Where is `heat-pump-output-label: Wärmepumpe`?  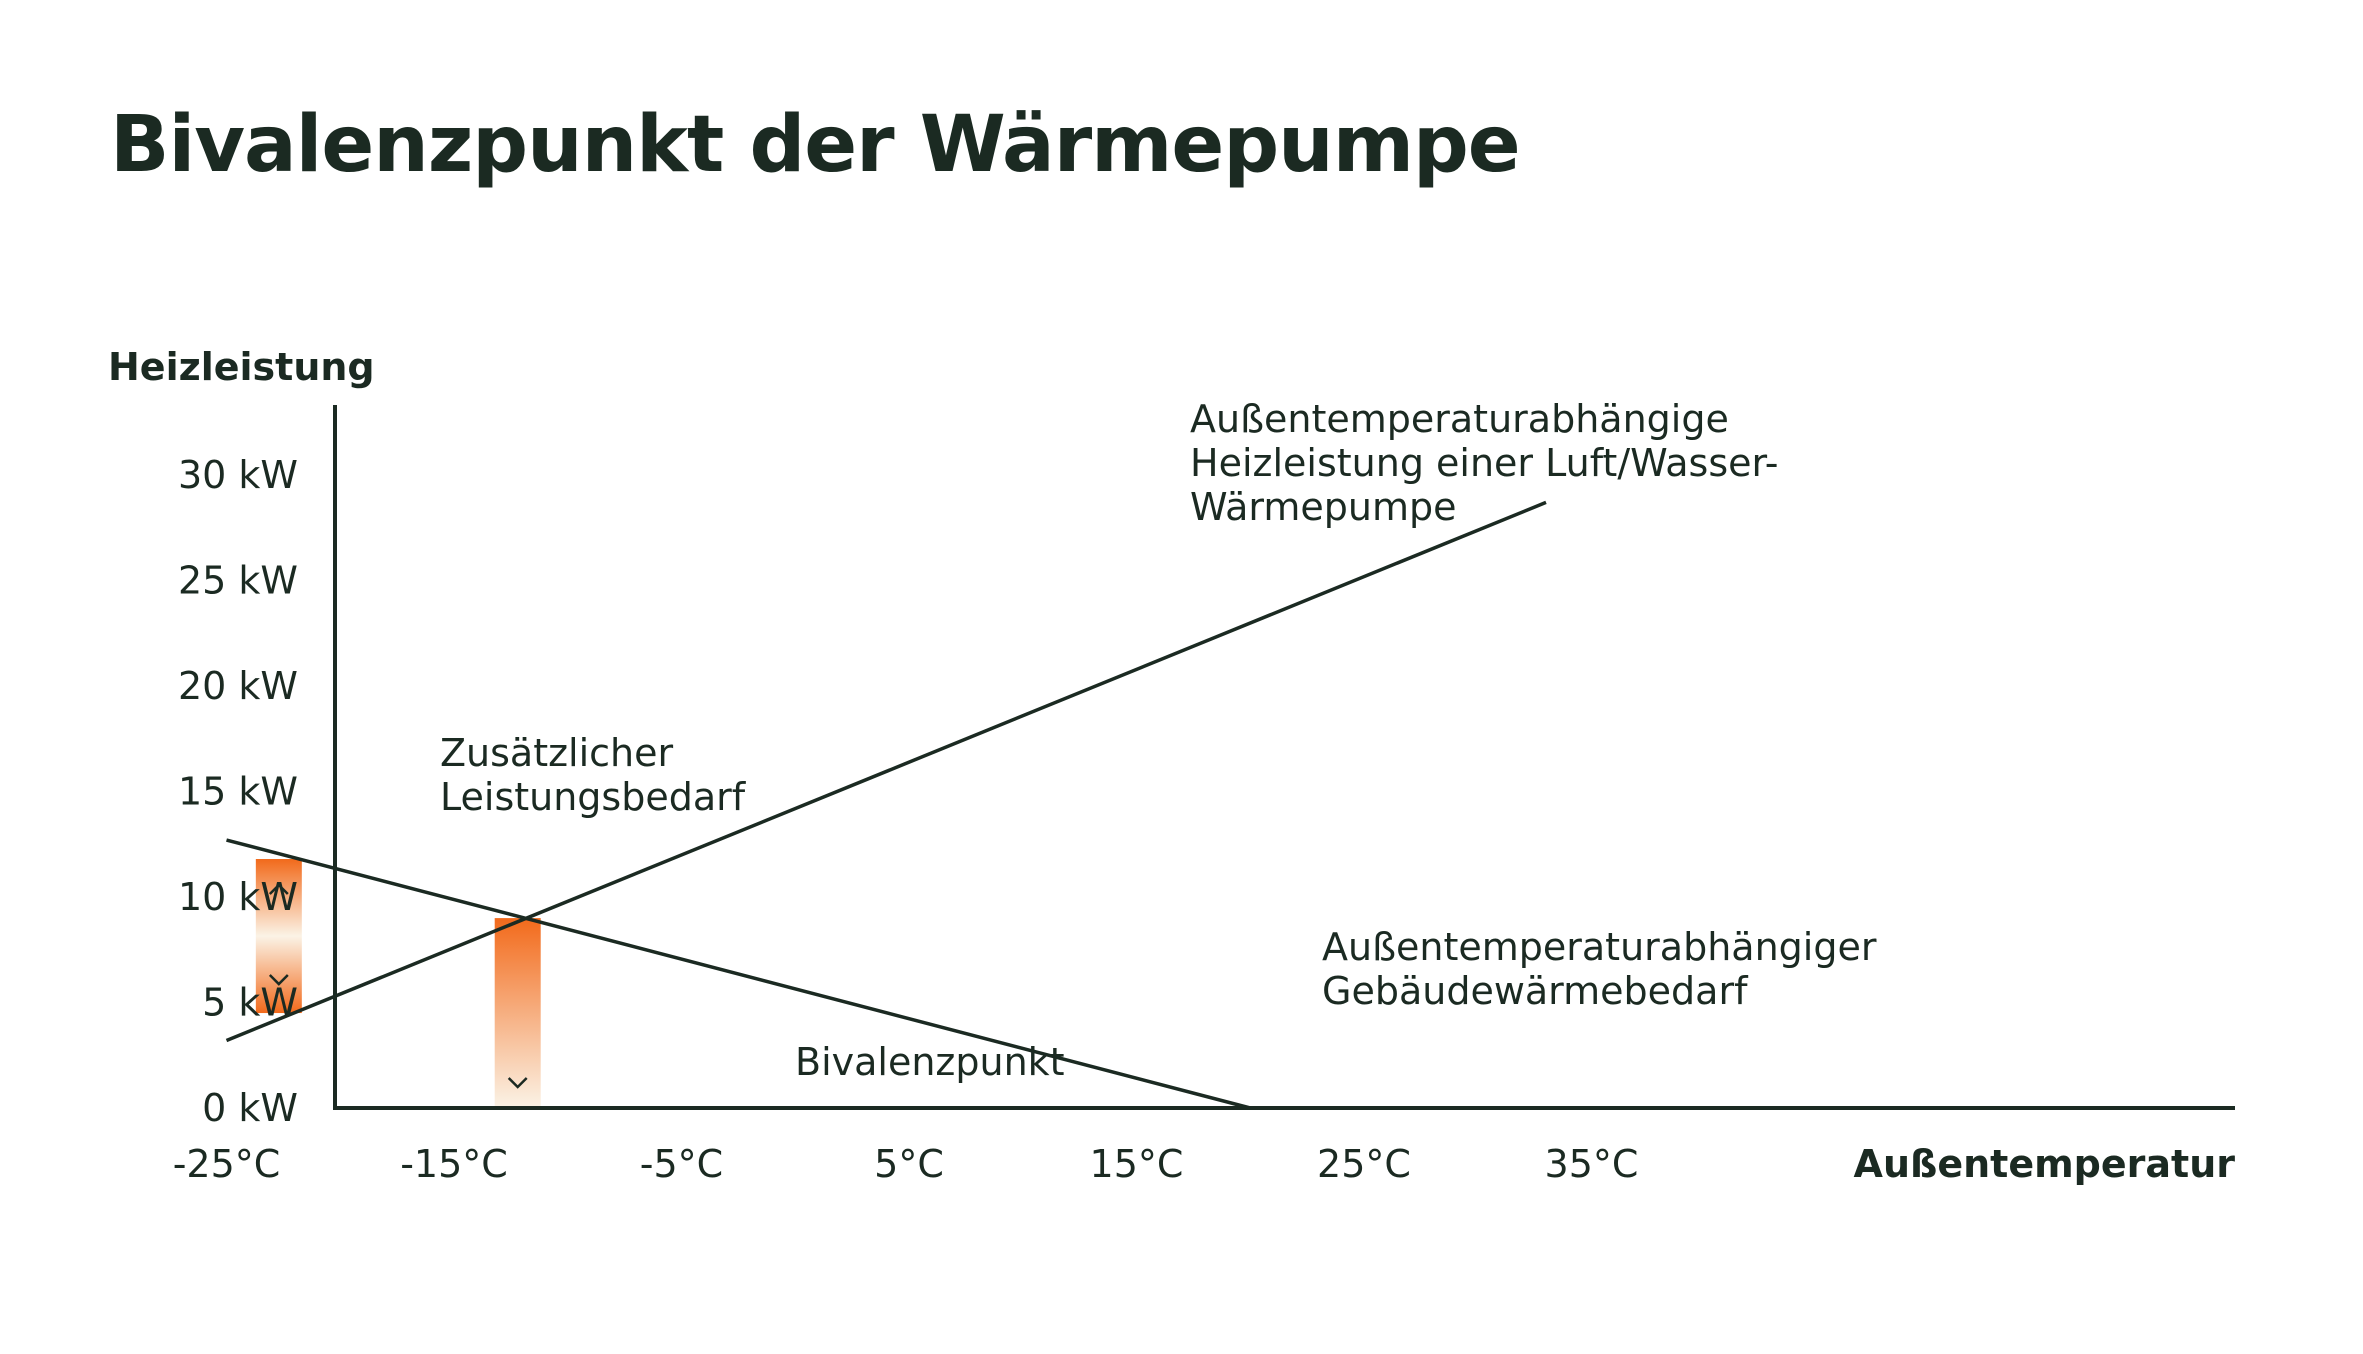
heat-pump-output-label: Wärmepumpe is located at coordinates (1323, 507).